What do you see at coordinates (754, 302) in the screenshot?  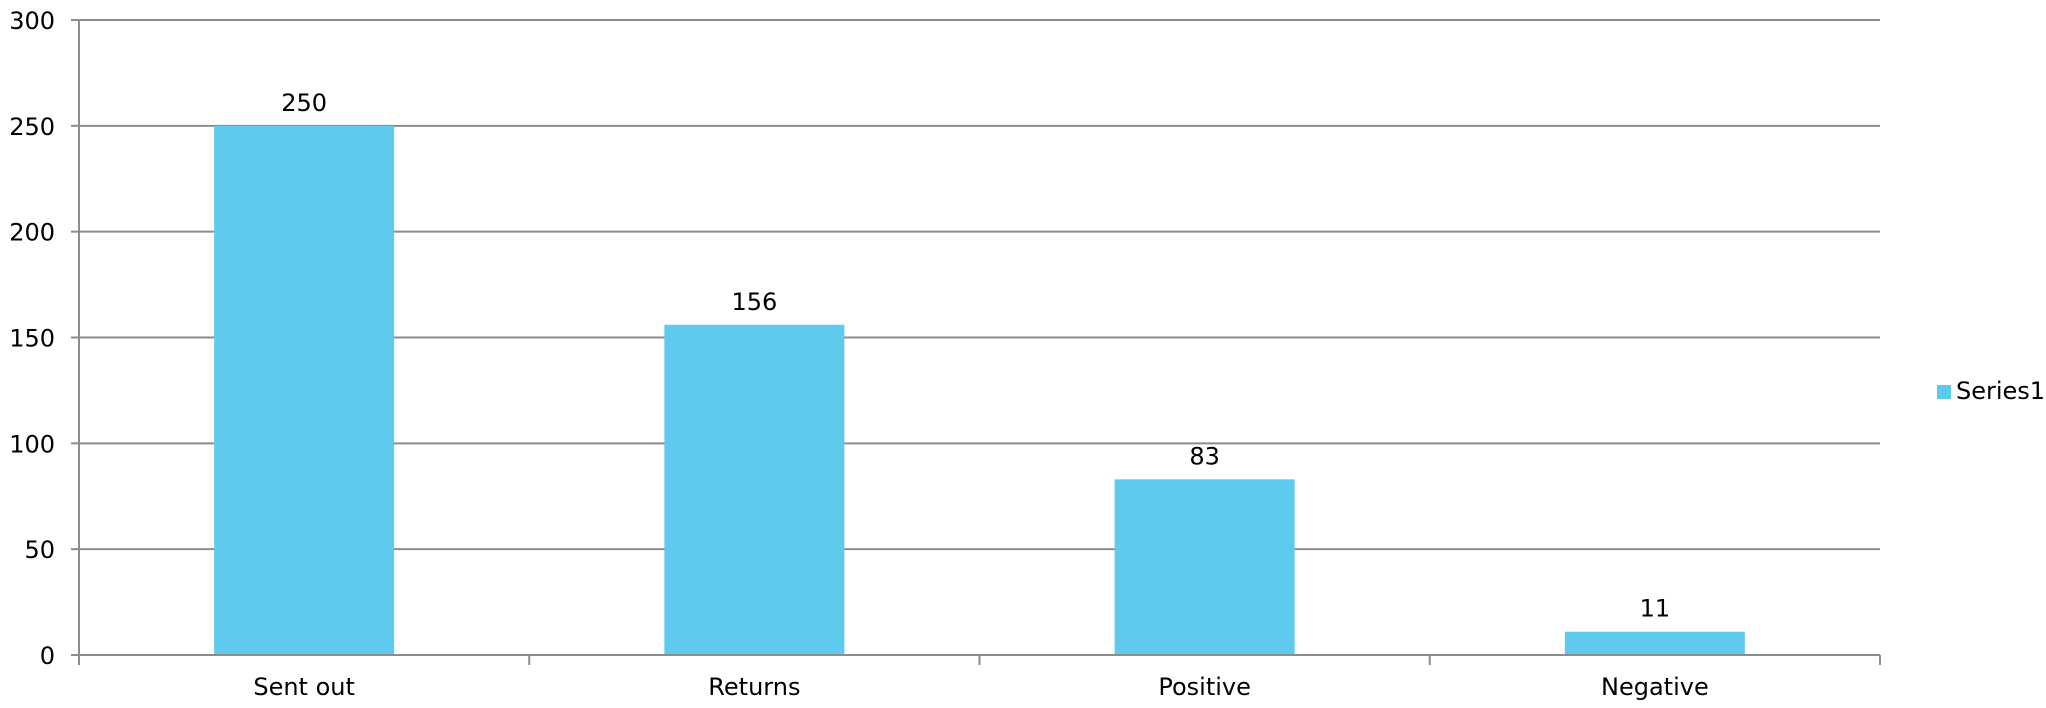 I see `data-label: 156` at bounding box center [754, 302].